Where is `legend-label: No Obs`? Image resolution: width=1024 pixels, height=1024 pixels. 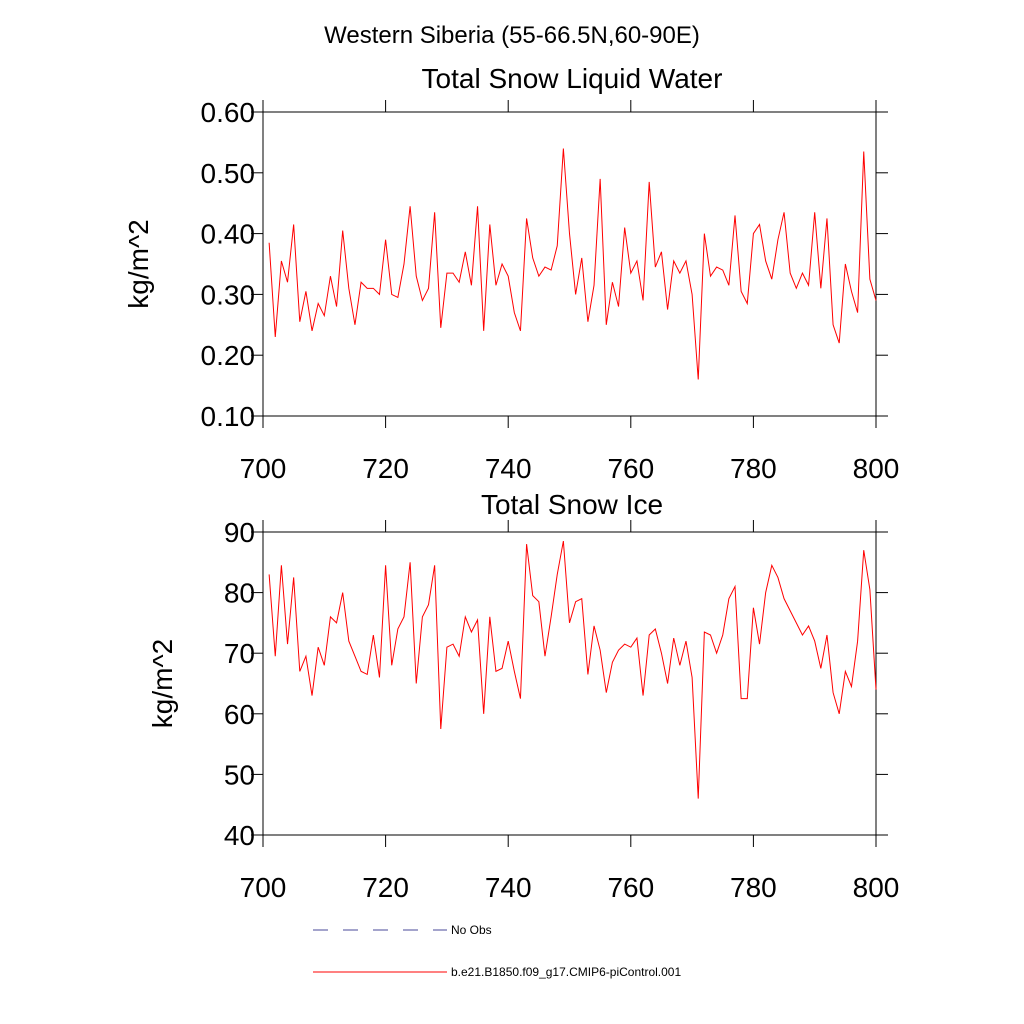 legend-label: No Obs is located at coordinates (471, 930).